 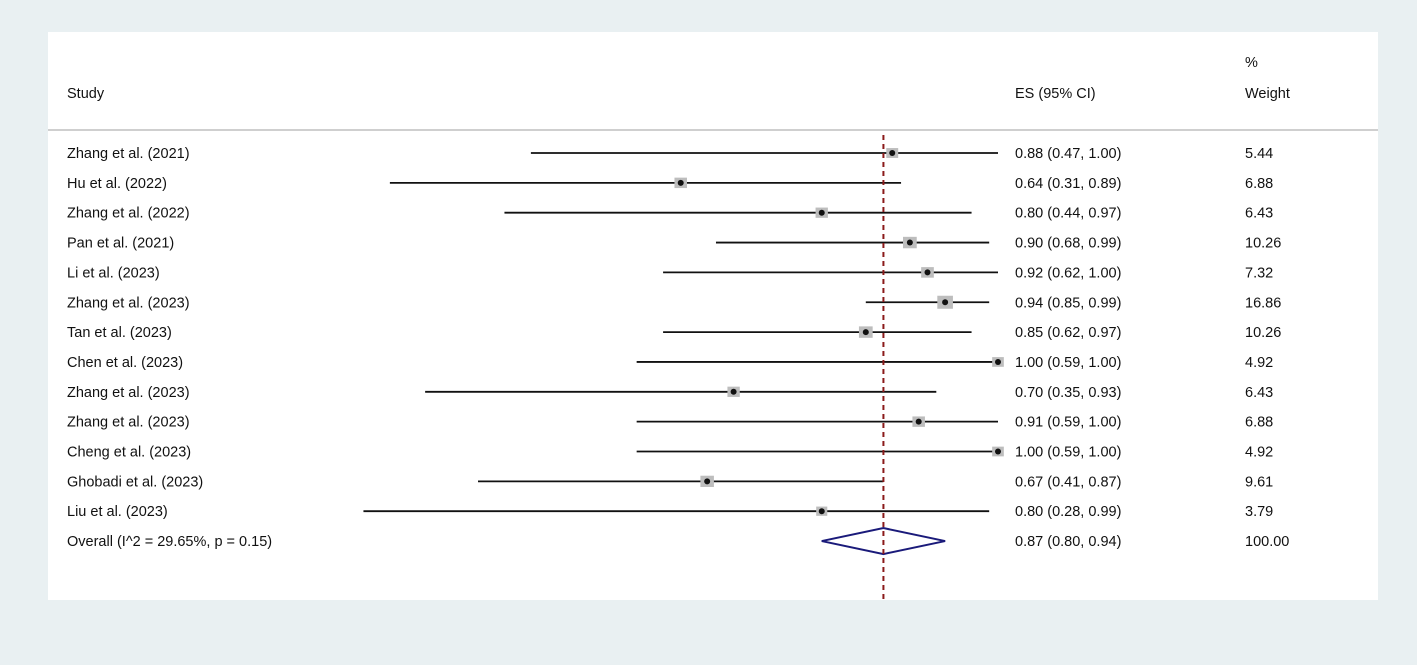 What do you see at coordinates (86, 94) in the screenshot?
I see `header-study: Study` at bounding box center [86, 94].